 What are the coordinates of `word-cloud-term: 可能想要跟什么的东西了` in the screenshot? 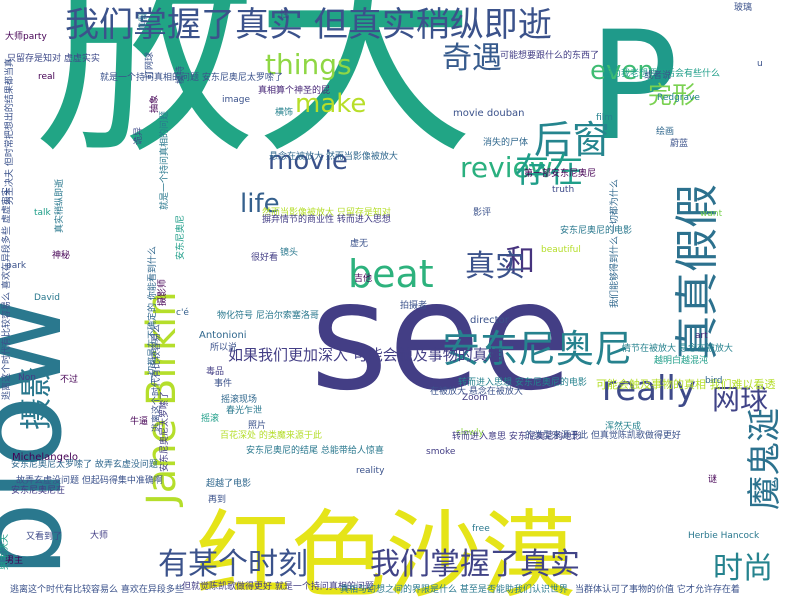 It's located at (550, 55).